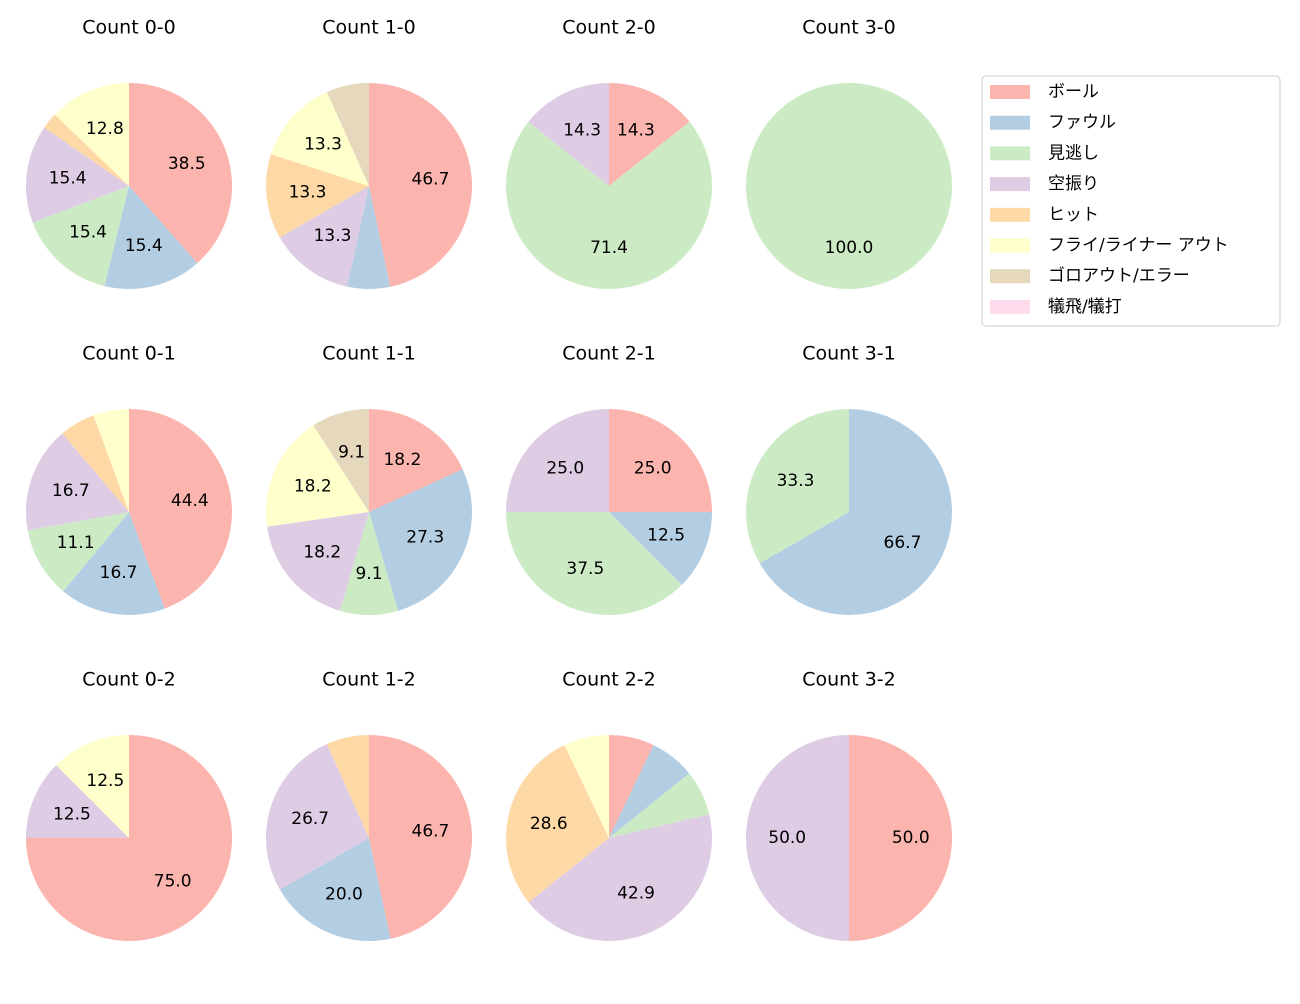  What do you see at coordinates (129, 354) in the screenshot?
I see `chart-title: Count 0-1` at bounding box center [129, 354].